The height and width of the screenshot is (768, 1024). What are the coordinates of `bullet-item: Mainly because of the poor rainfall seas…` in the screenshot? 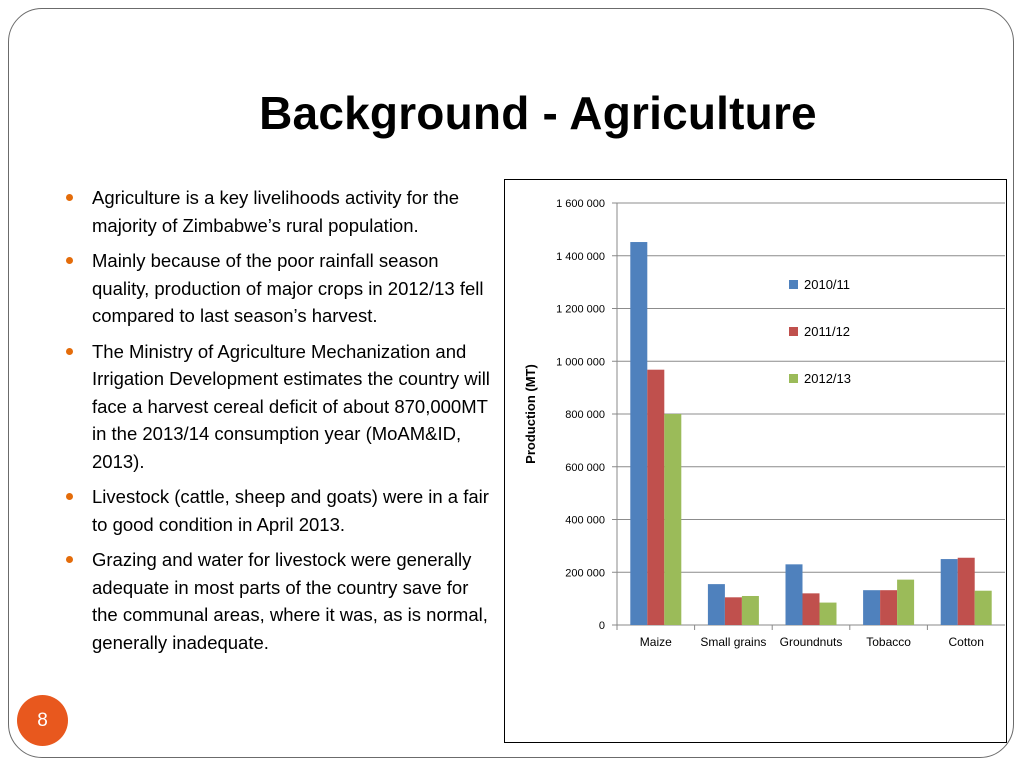 It's located at (280, 288).